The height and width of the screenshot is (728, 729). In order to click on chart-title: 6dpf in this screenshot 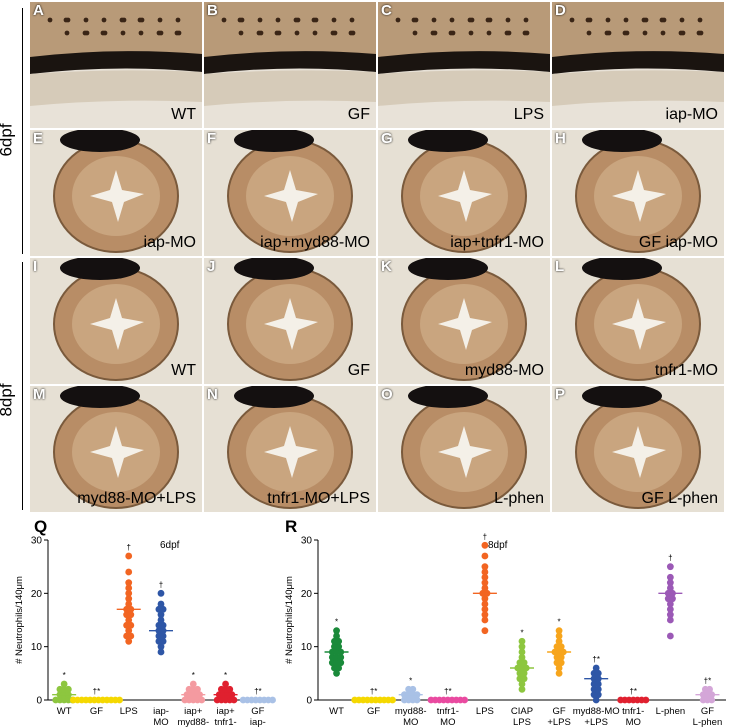, I will do `click(170, 545)`.